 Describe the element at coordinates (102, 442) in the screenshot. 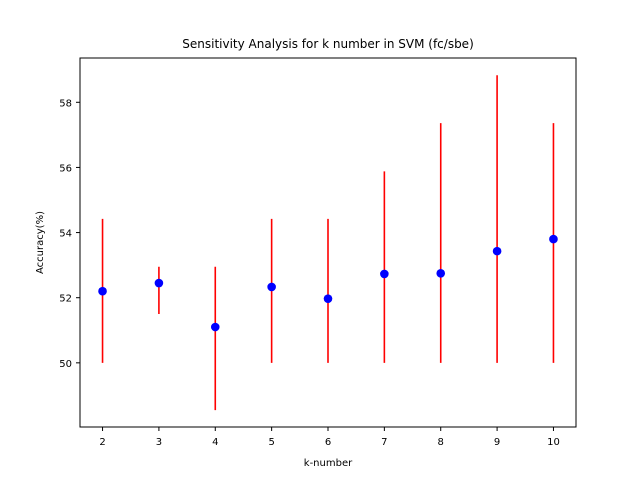

I see `x-tick-label: 2` at that location.